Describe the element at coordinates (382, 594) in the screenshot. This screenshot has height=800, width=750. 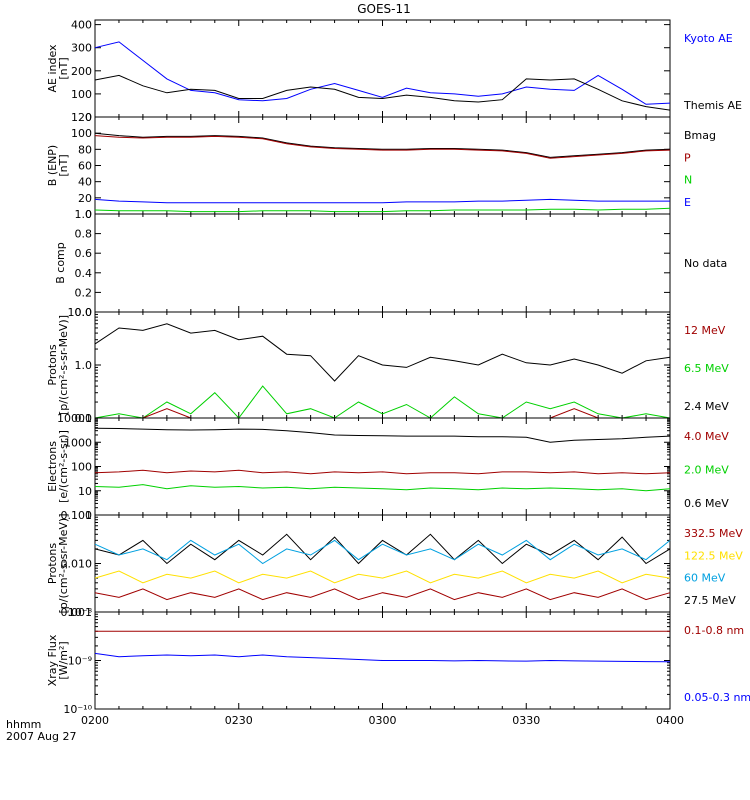
I see `series-line-332-5-mev` at that location.